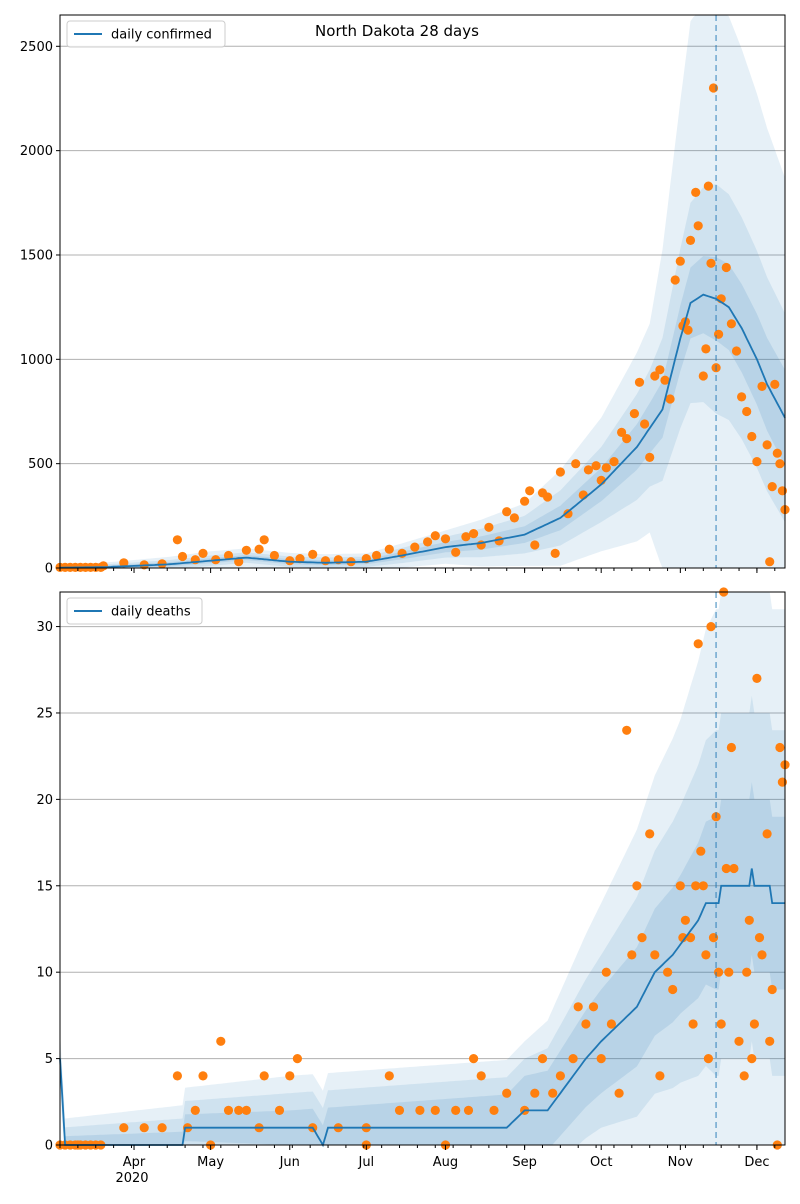  Describe the element at coordinates (36, 360) in the screenshot. I see `y-tick-label: 1000` at that location.